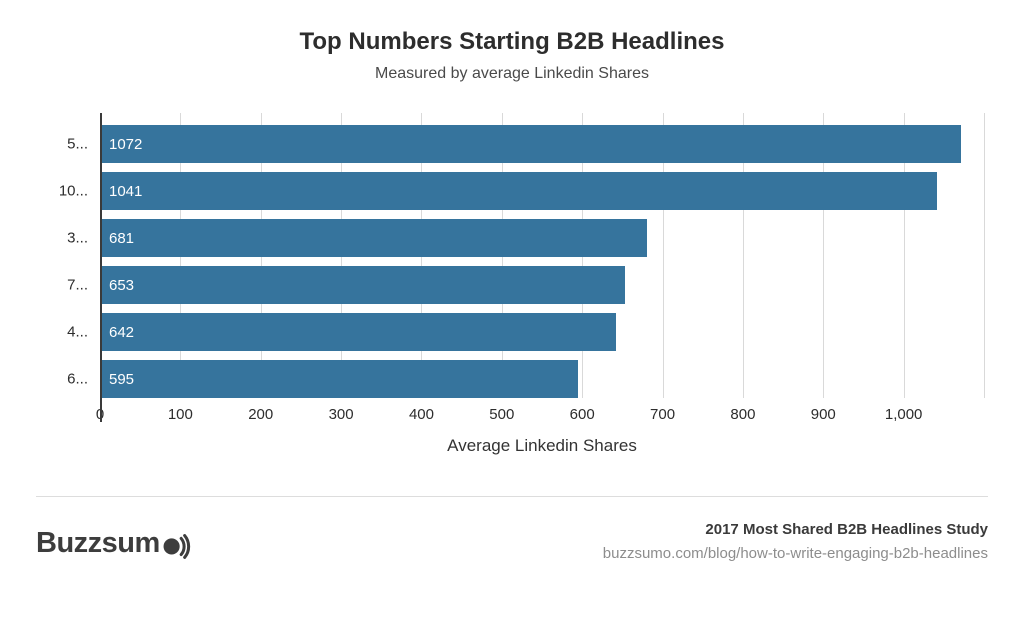 The image size is (1024, 625). I want to click on x-axis-ticks: 01002003004005006007008009001,000, so click(540, 417).